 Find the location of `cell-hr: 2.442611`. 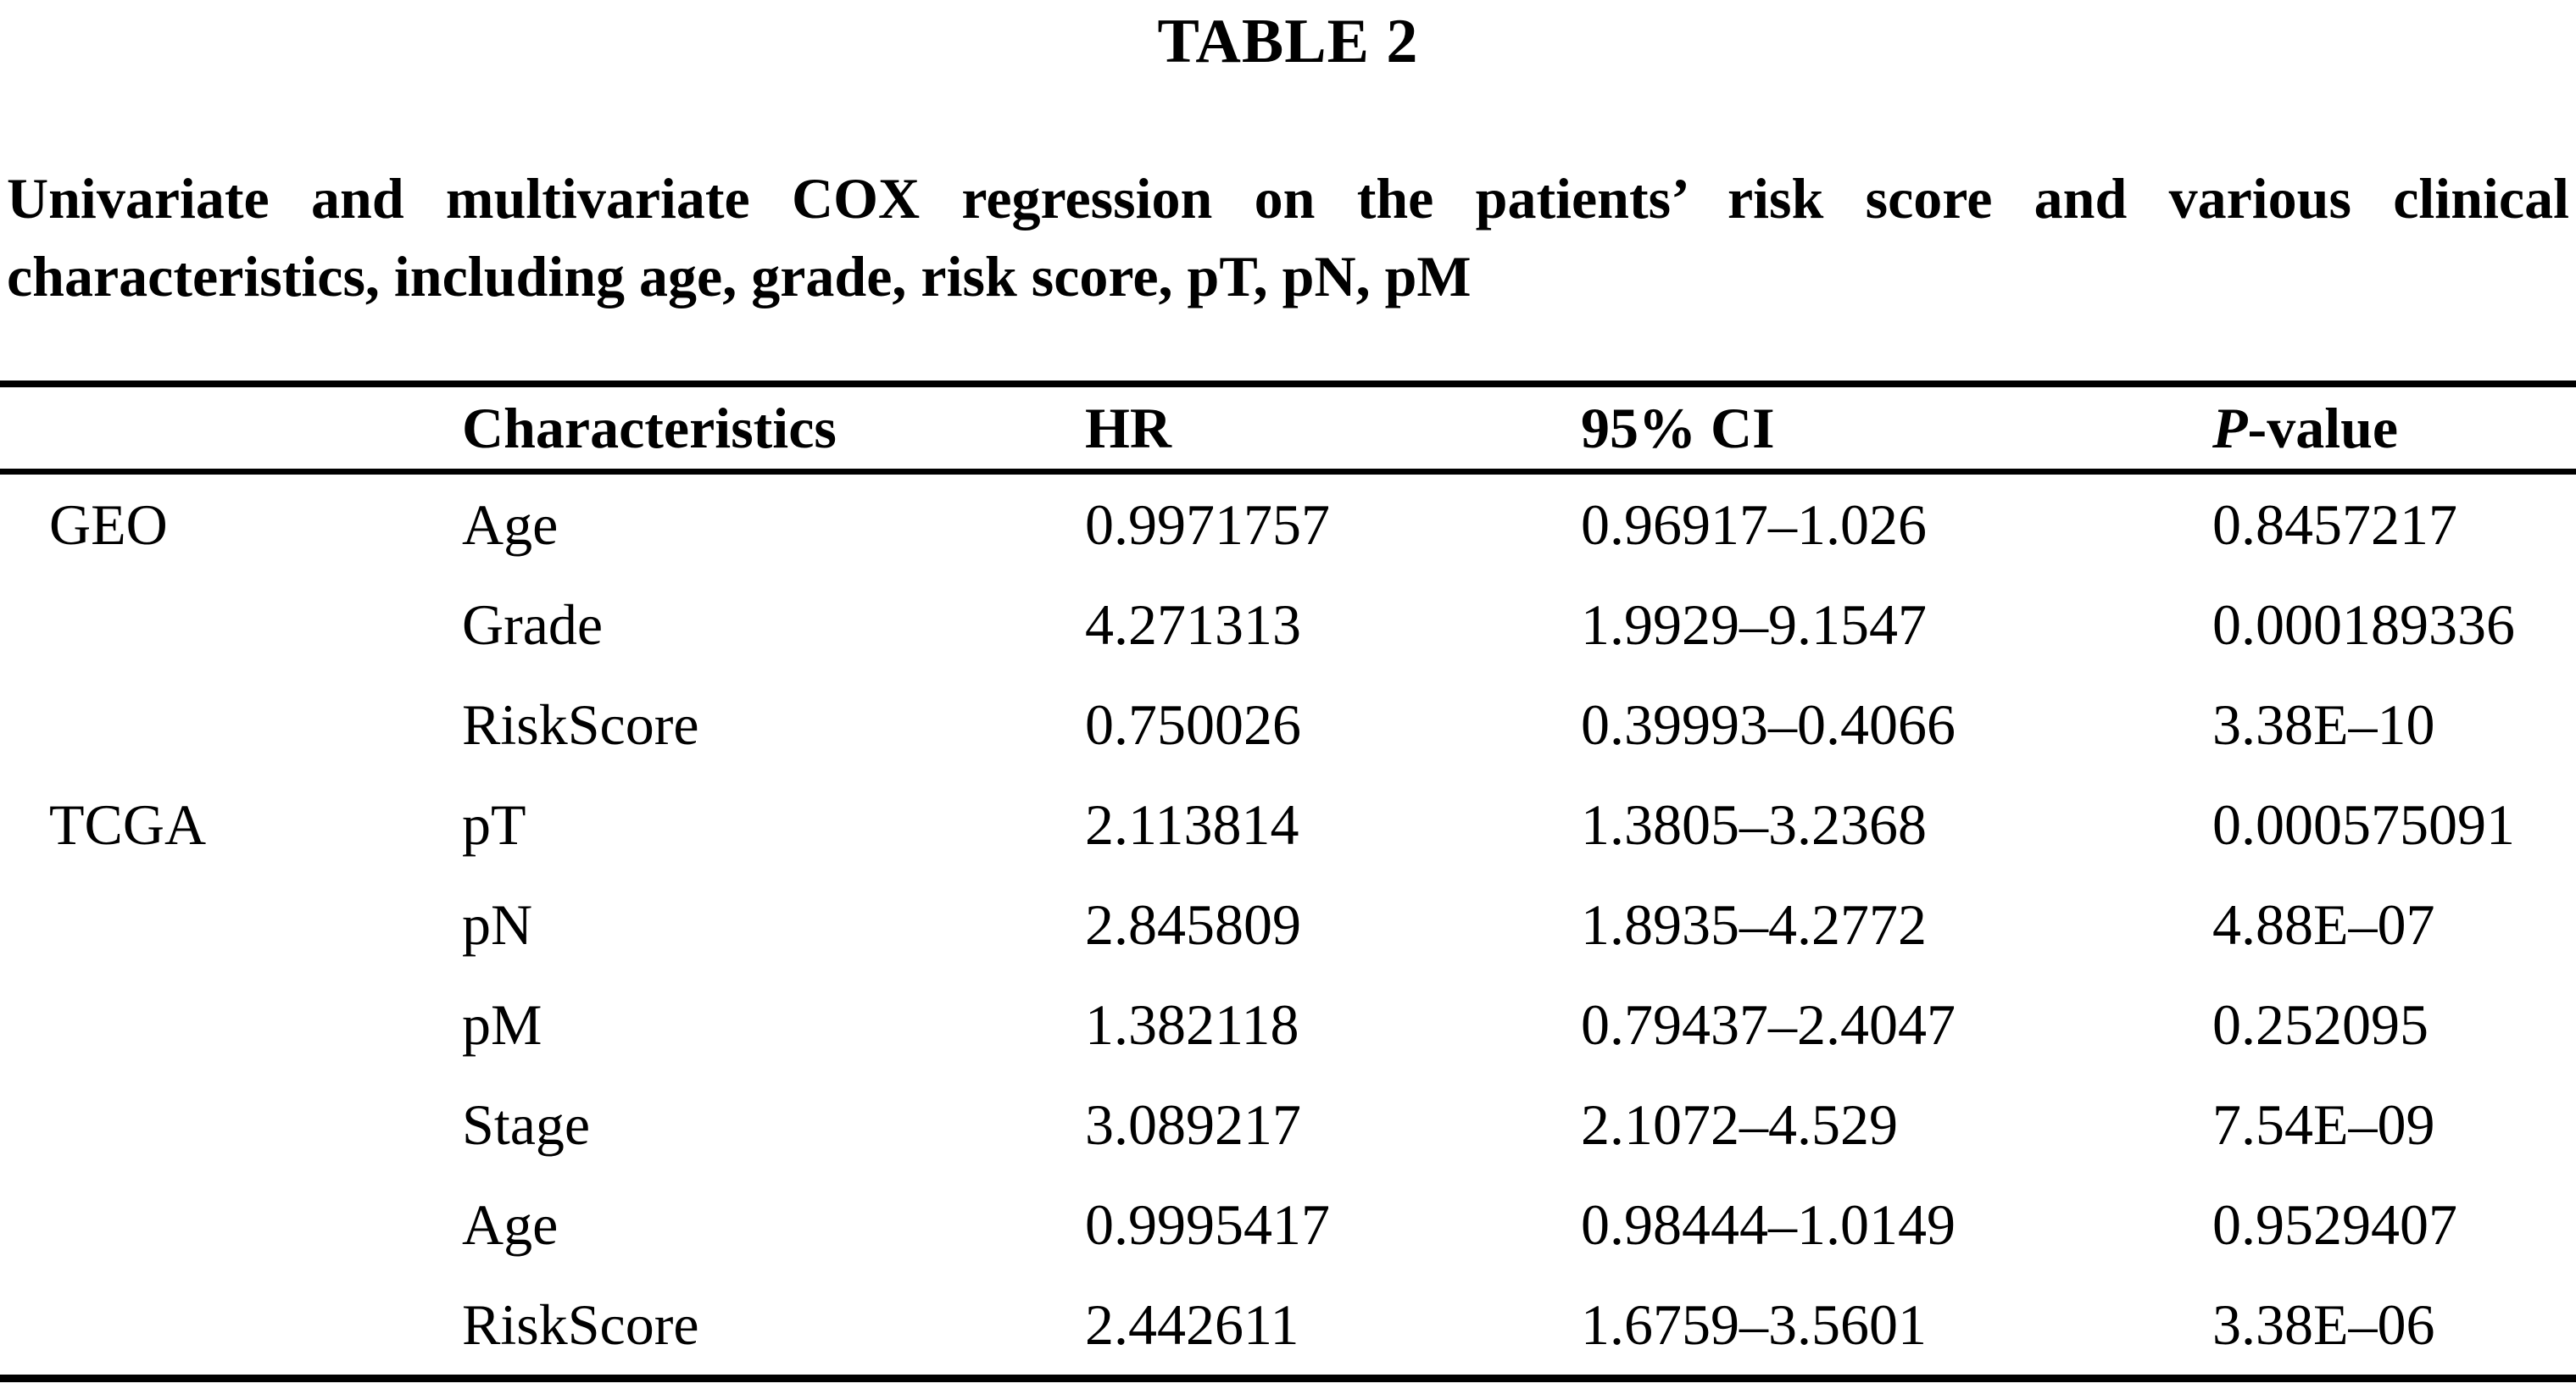

cell-hr: 2.442611 is located at coordinates (1192, 1324).